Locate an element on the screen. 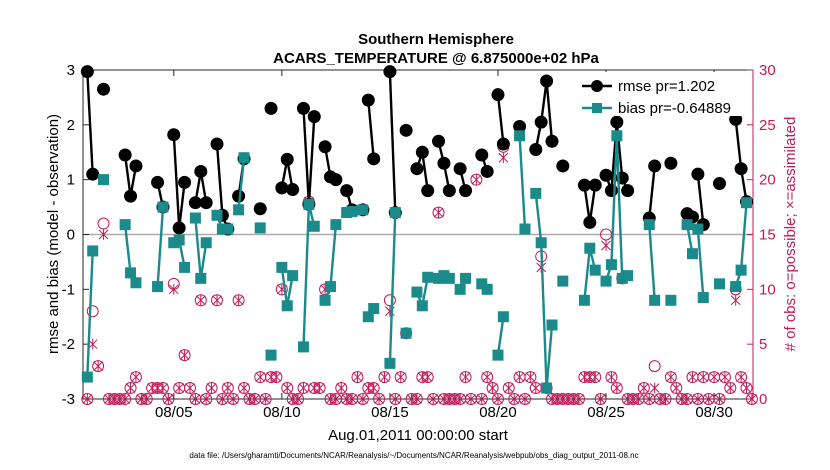  y-axis-right-label: # of obs: o=possible; ×=assimilated is located at coordinates (790, 234).